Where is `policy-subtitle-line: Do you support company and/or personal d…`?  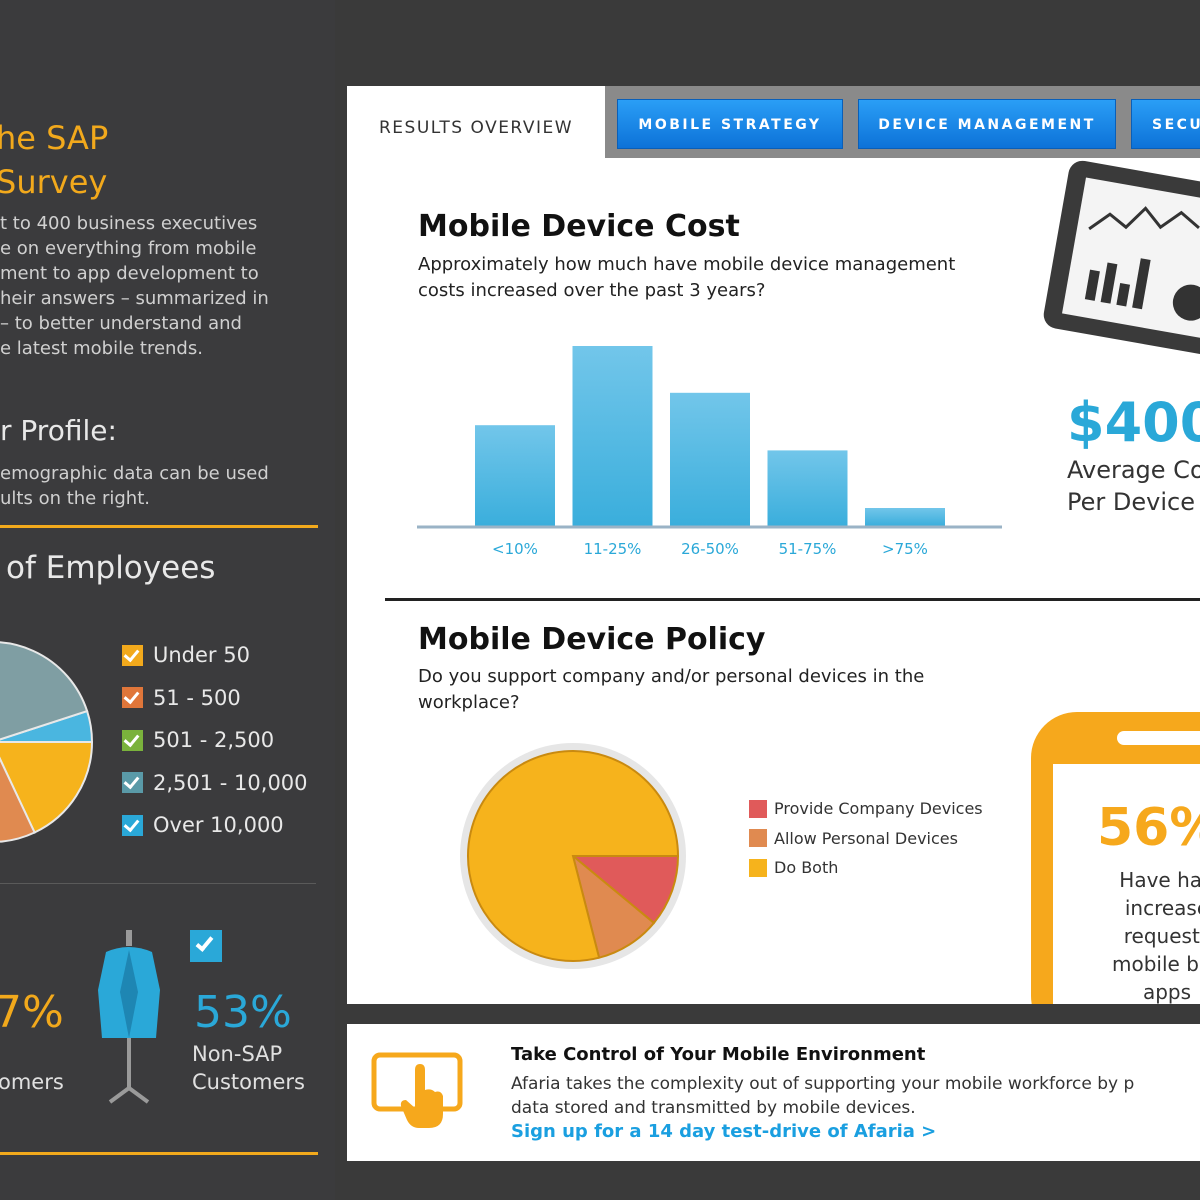 policy-subtitle-line: Do you support company and/or personal d… is located at coordinates (671, 676).